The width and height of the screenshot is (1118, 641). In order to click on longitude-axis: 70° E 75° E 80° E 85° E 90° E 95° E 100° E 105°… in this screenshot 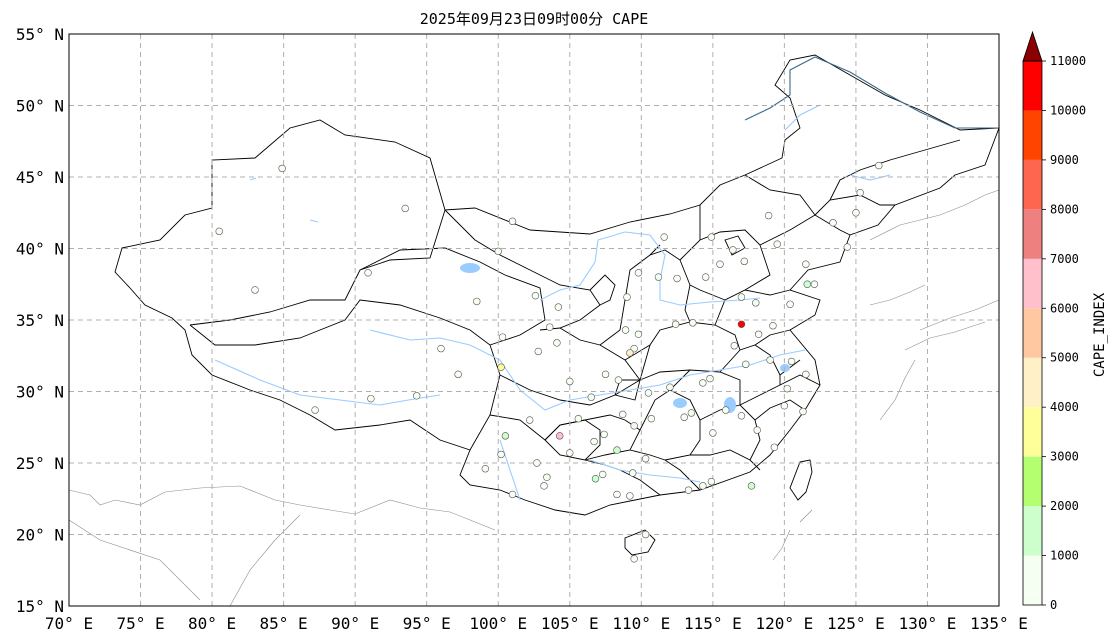, I will do `click(536, 623)`.